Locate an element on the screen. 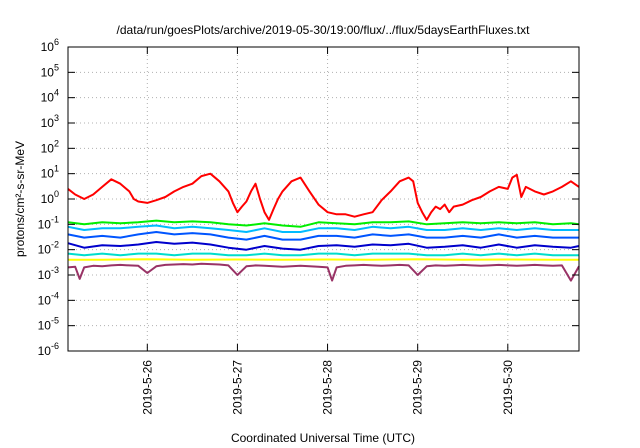 Image resolution: width=640 pixels, height=448 pixels. y-tick-label: 10⁻⁶ is located at coordinates (48, 349).